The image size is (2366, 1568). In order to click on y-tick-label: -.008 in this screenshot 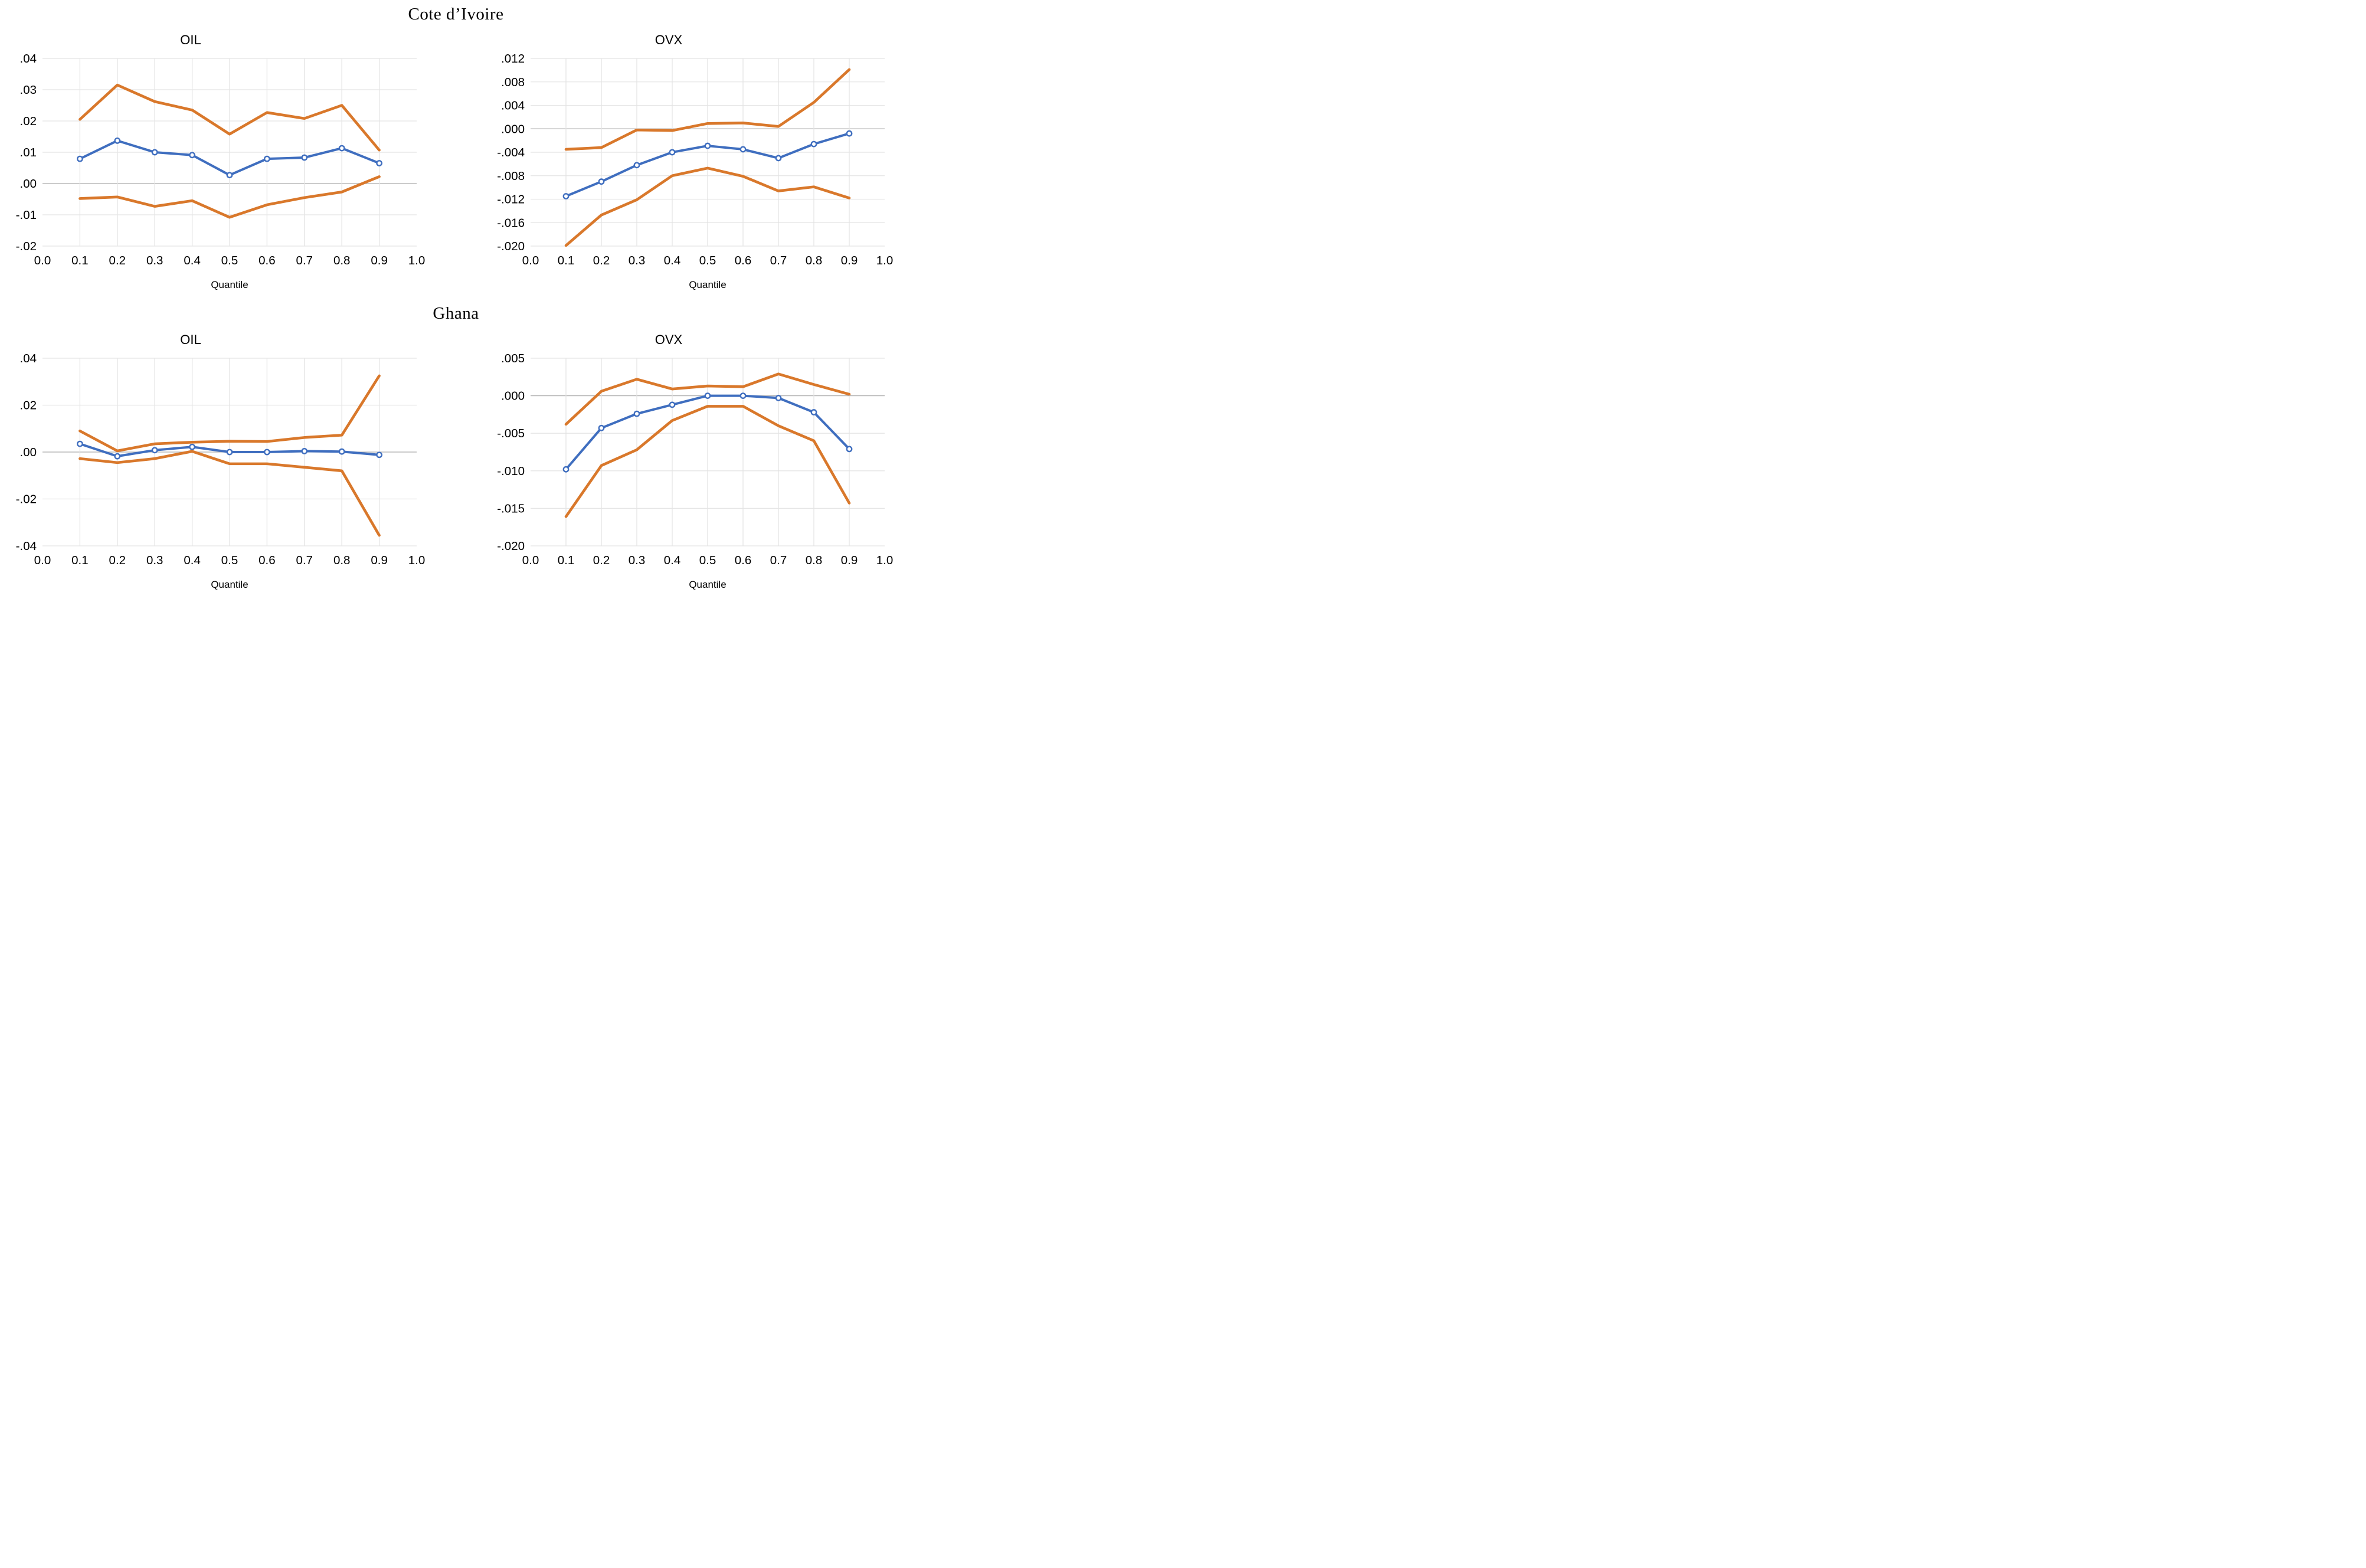, I will do `click(511, 176)`.